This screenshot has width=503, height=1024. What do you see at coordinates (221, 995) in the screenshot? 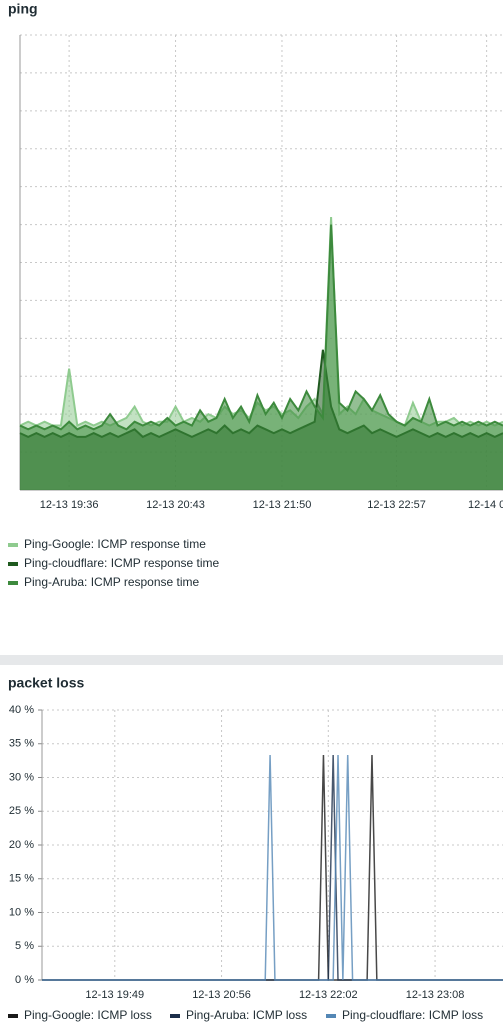
I see `x-tick-label: 12-13 20:56` at bounding box center [221, 995].